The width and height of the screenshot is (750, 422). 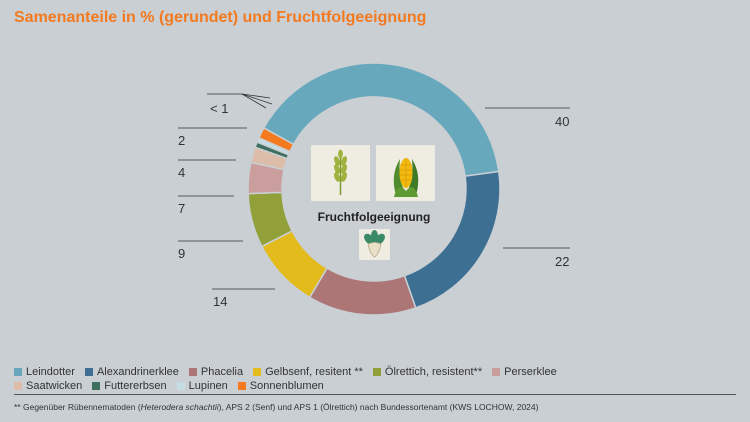 I want to click on legend-item: Ölrettich, resistent**, so click(x=427, y=372).